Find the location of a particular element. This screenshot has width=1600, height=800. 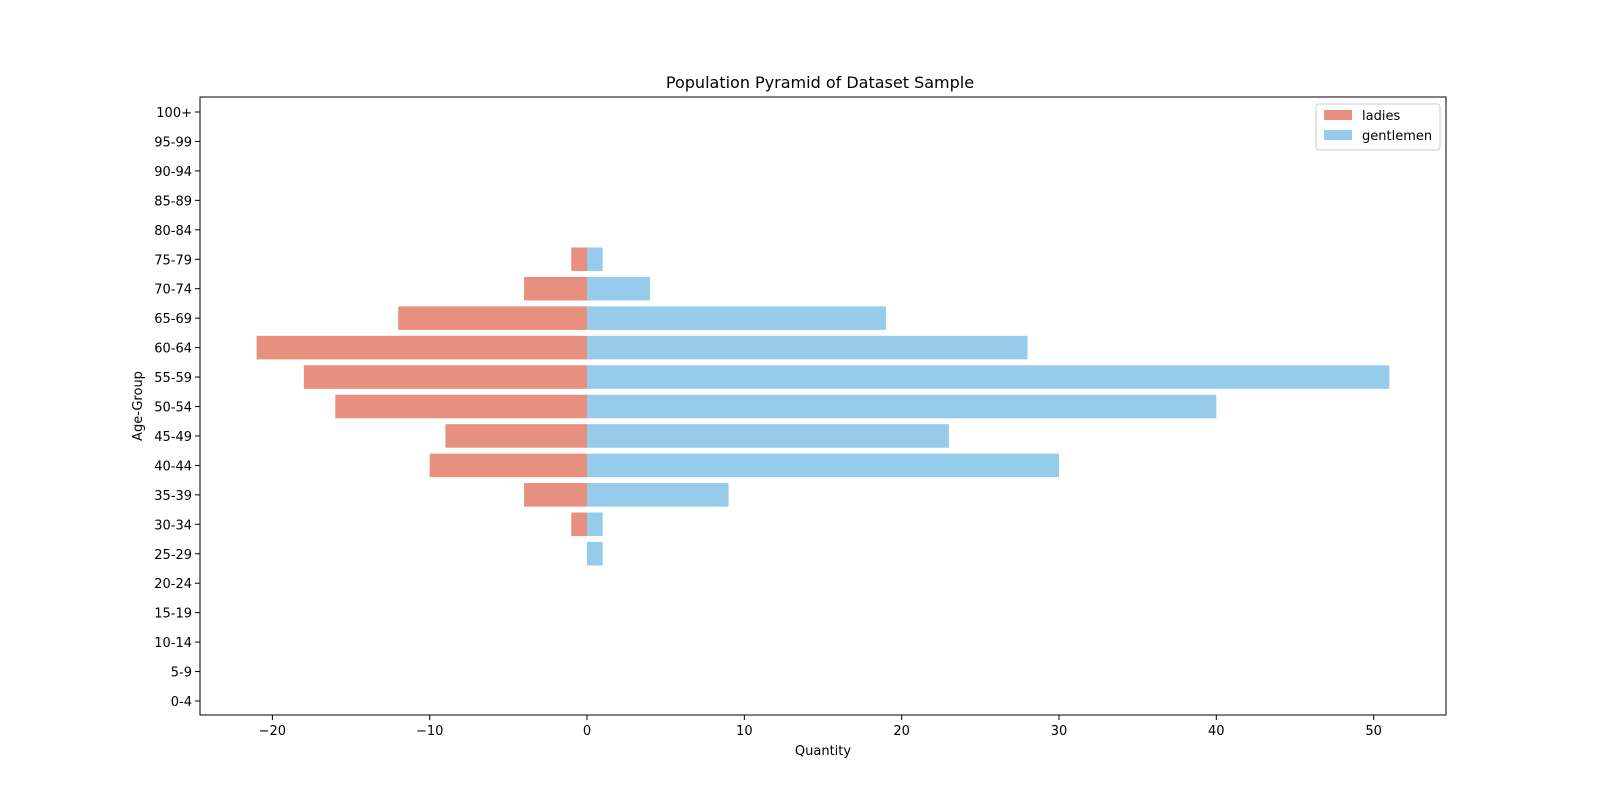

y-tick-label: 65-69 is located at coordinates (173, 319).